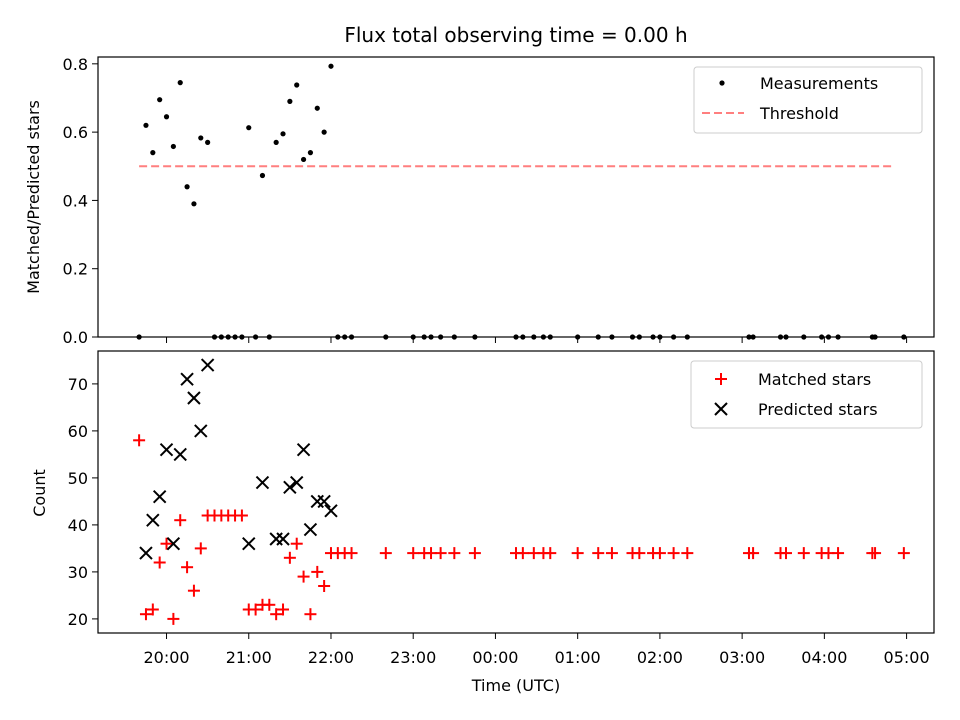  I want to click on bottom-y-tick-label: 70, so click(78, 384).